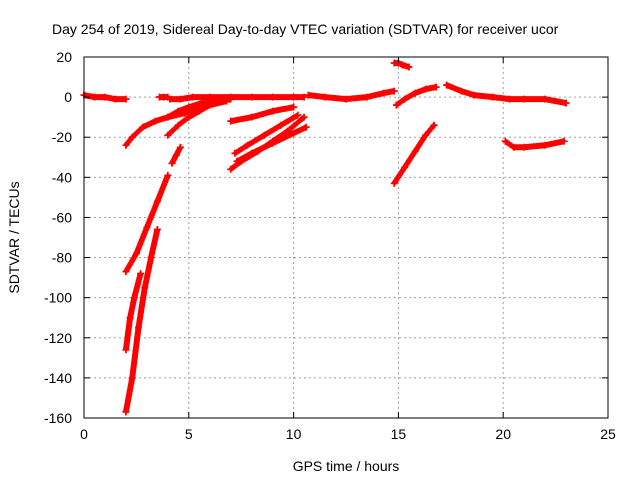  What do you see at coordinates (62, 177) in the screenshot?
I see `y-tick-label: -40` at bounding box center [62, 177].